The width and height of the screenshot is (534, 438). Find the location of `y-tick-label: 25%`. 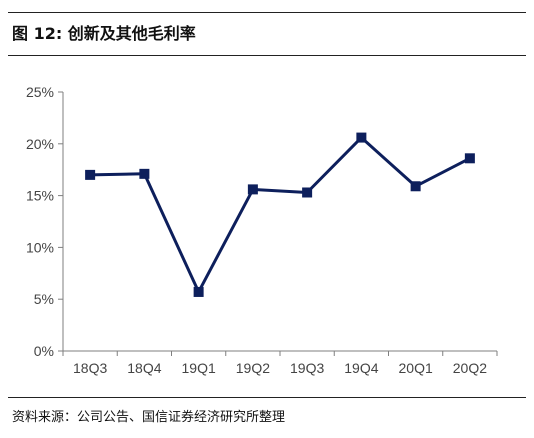

y-tick-label: 25% is located at coordinates (40, 92).